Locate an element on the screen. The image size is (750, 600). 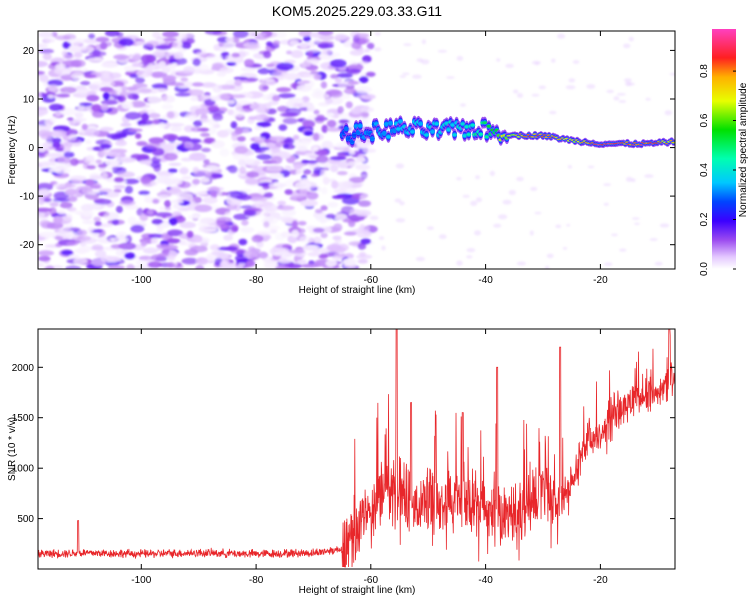
heatmap-y-label: Frequency (Hz) is located at coordinates (12, 150).